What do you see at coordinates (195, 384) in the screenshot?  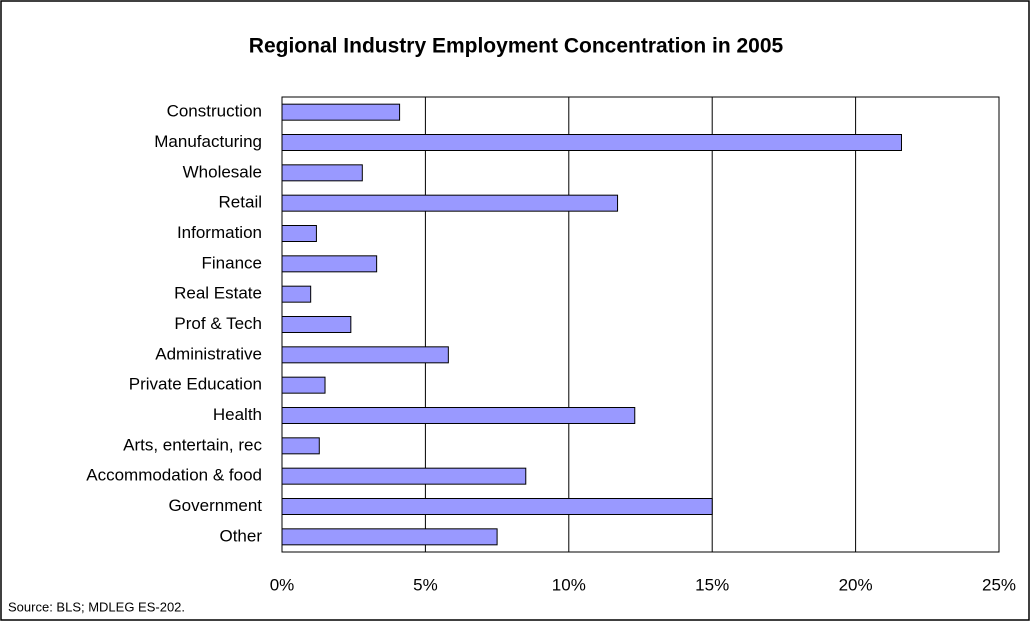 I see `y-tick-label: Private Education` at bounding box center [195, 384].